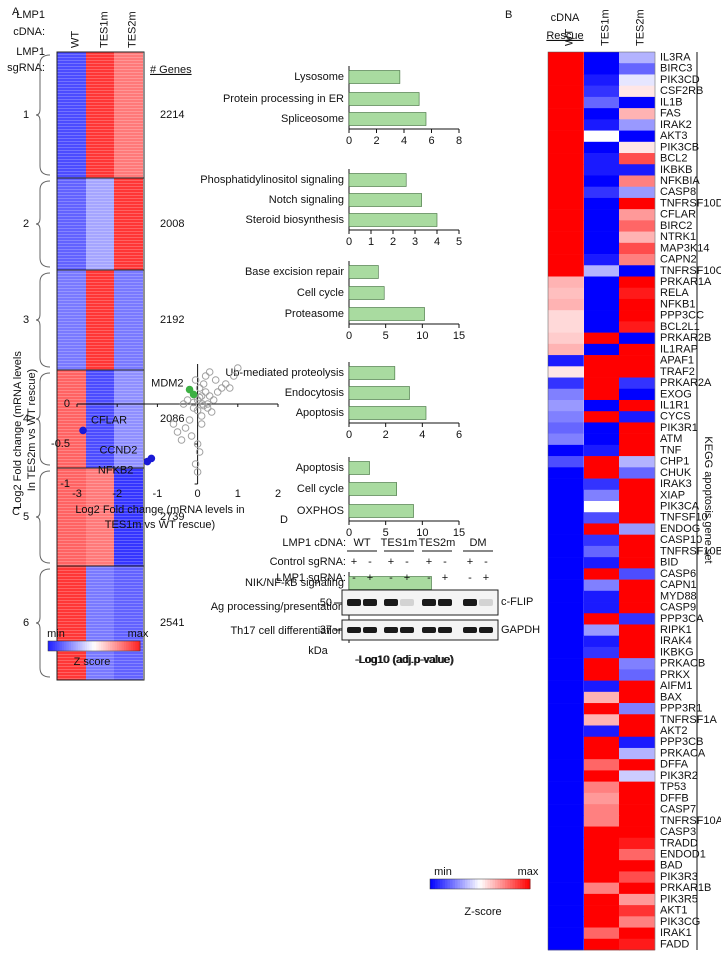 This screenshot has width=721, height=959. Describe the element at coordinates (32, 430) in the screenshot. I see `y-axis-label: In TES2m vs WT rescue)` at that location.